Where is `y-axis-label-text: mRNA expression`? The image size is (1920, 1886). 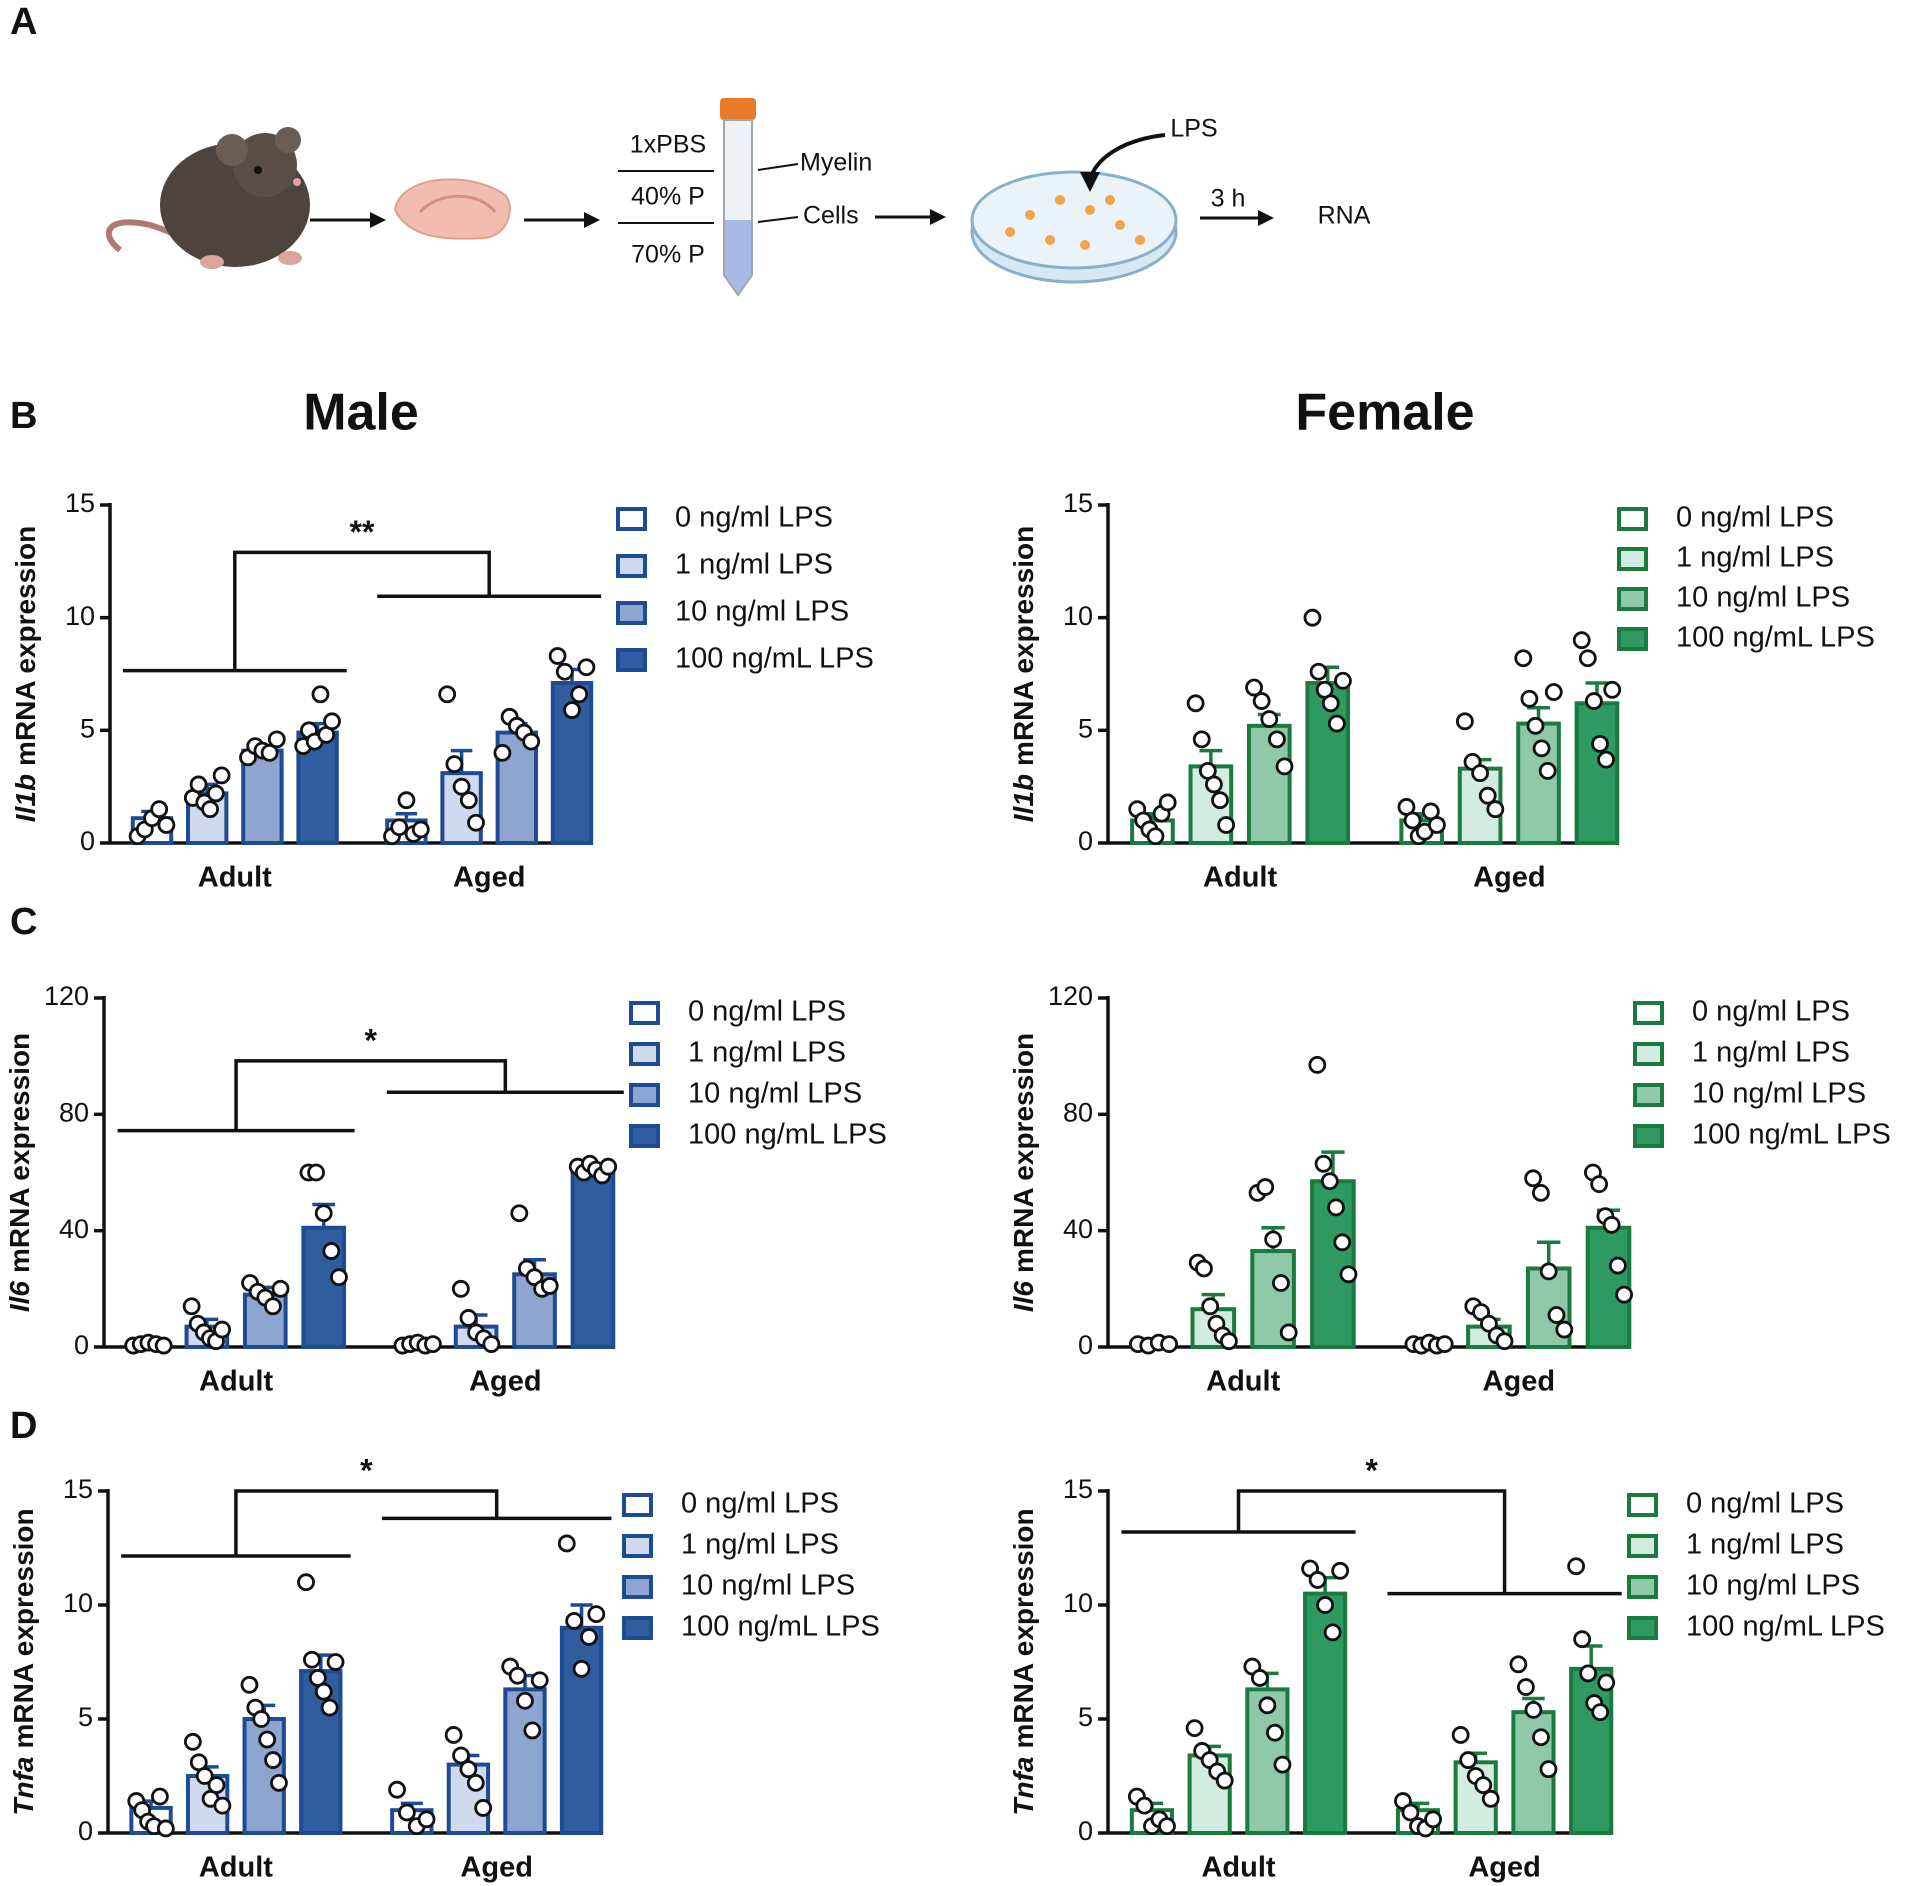 y-axis-label-text: mRNA expression is located at coordinates (1023, 646).